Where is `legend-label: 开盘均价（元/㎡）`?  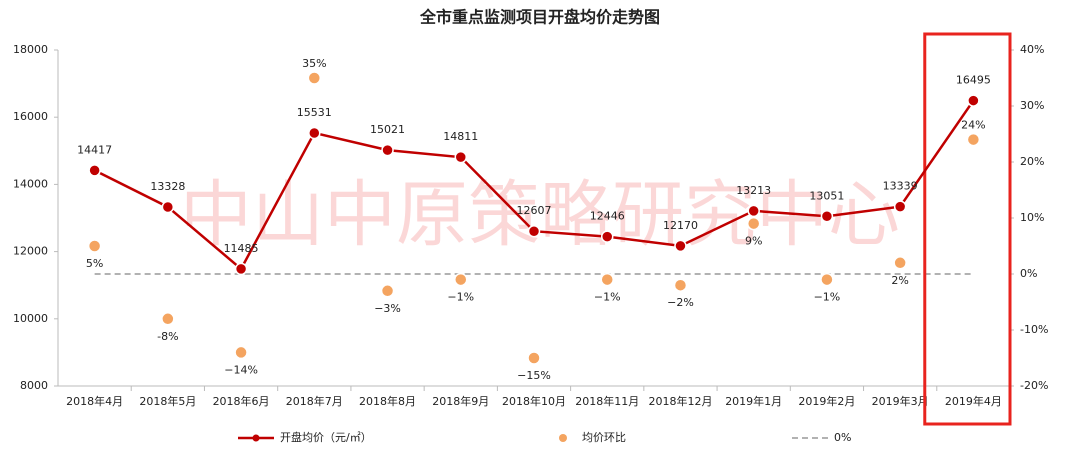
legend-label: 开盘均价（元/㎡） is located at coordinates (326, 437).